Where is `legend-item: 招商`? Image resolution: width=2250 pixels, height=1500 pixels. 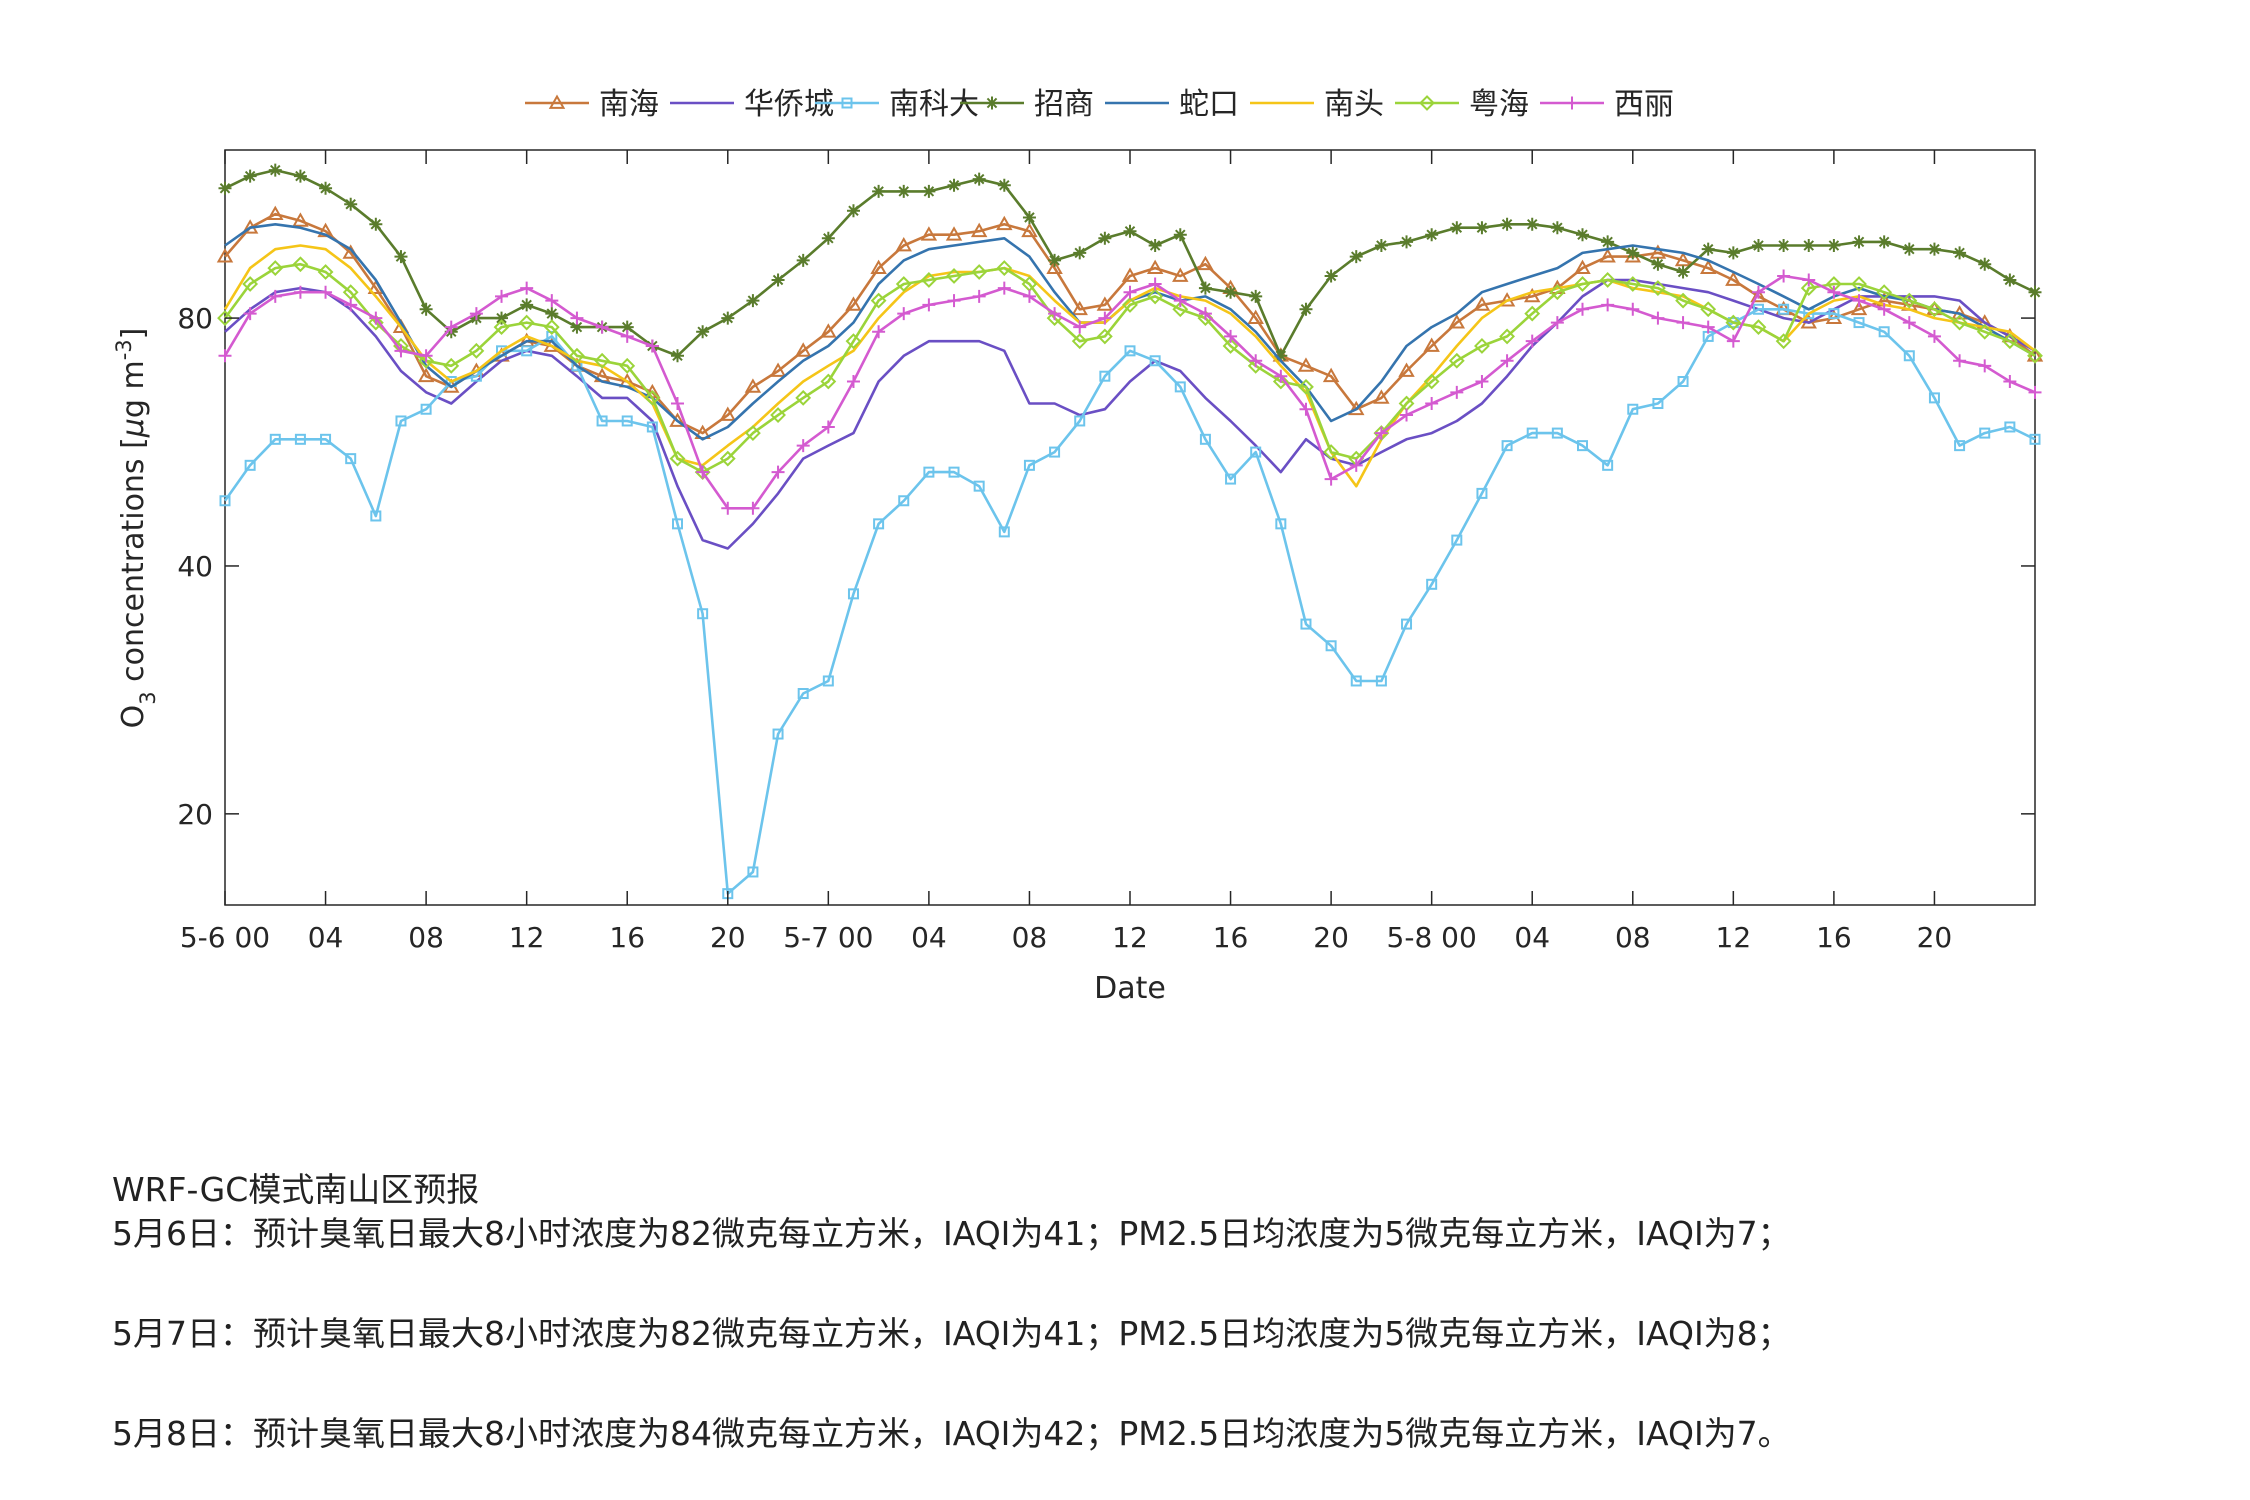
legend-item: 招商 is located at coordinates (1027, 104).